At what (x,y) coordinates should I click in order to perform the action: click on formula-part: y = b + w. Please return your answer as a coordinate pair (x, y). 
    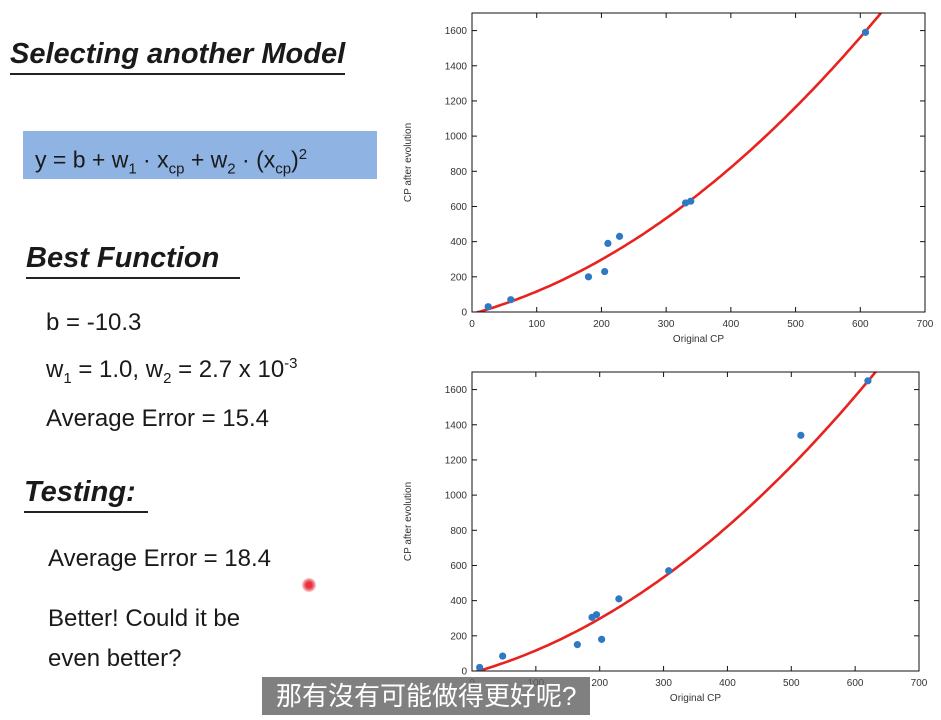
    Looking at the image, I should click on (82, 159).